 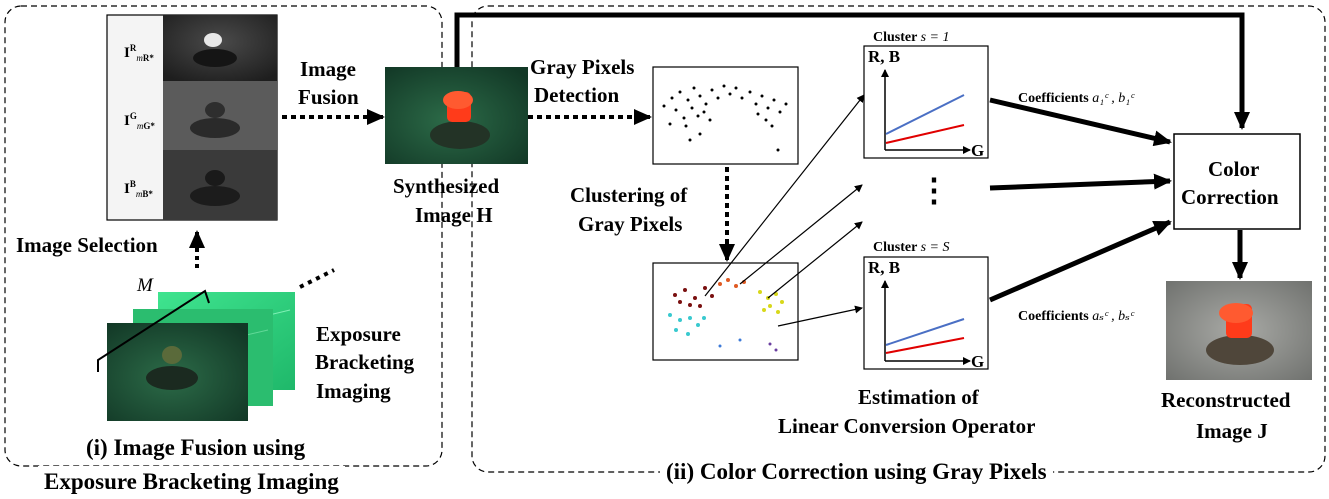 I want to click on image-fusion-label-line1: Image, so click(x=328, y=69).